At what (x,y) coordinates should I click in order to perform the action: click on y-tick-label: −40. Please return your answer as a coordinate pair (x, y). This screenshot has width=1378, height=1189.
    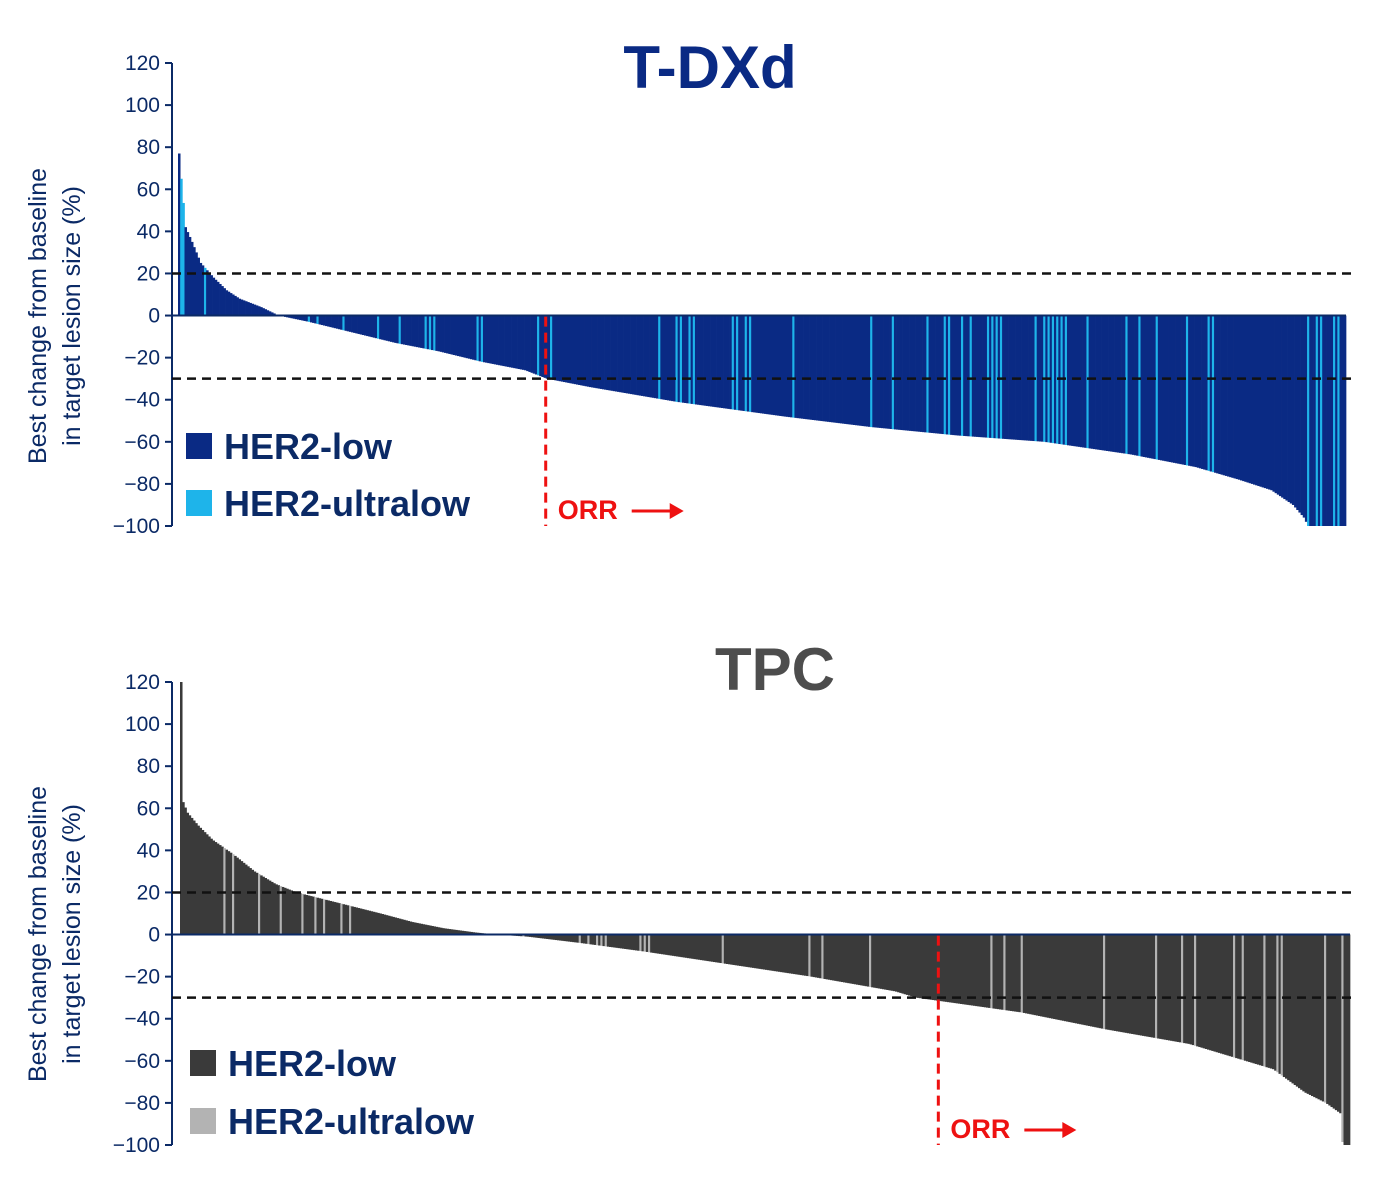
    Looking at the image, I should click on (142, 400).